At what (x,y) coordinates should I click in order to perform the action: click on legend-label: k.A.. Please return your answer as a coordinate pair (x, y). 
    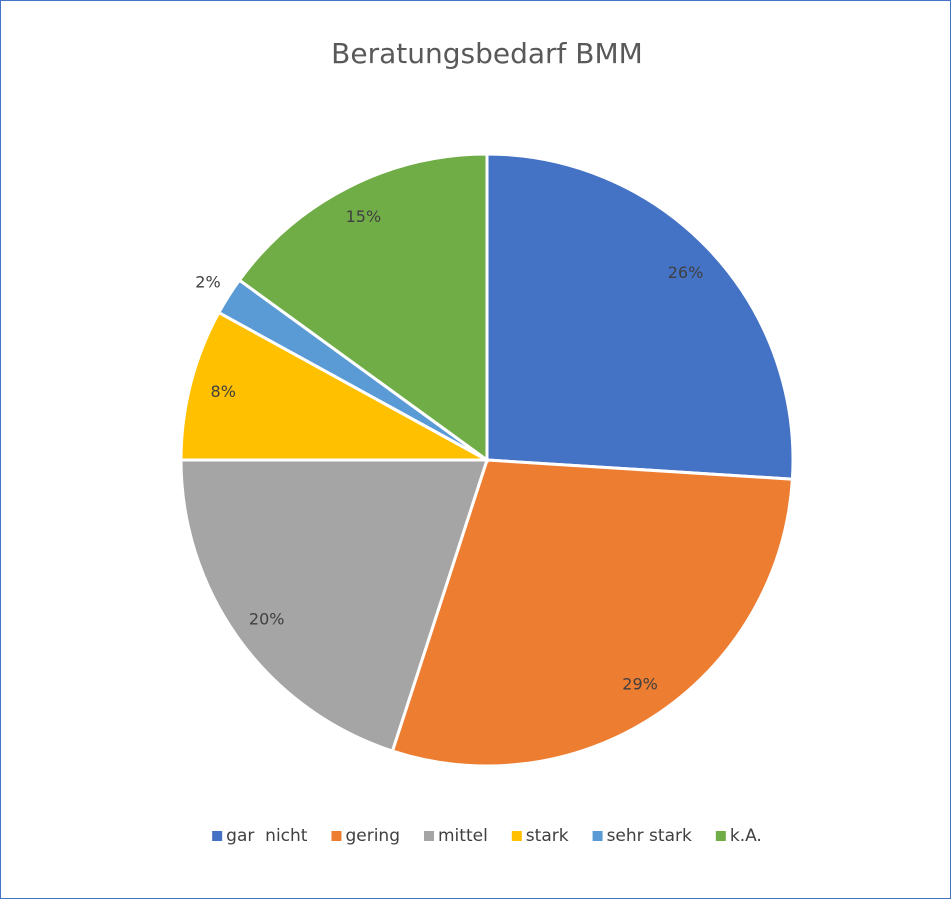
    Looking at the image, I should click on (746, 836).